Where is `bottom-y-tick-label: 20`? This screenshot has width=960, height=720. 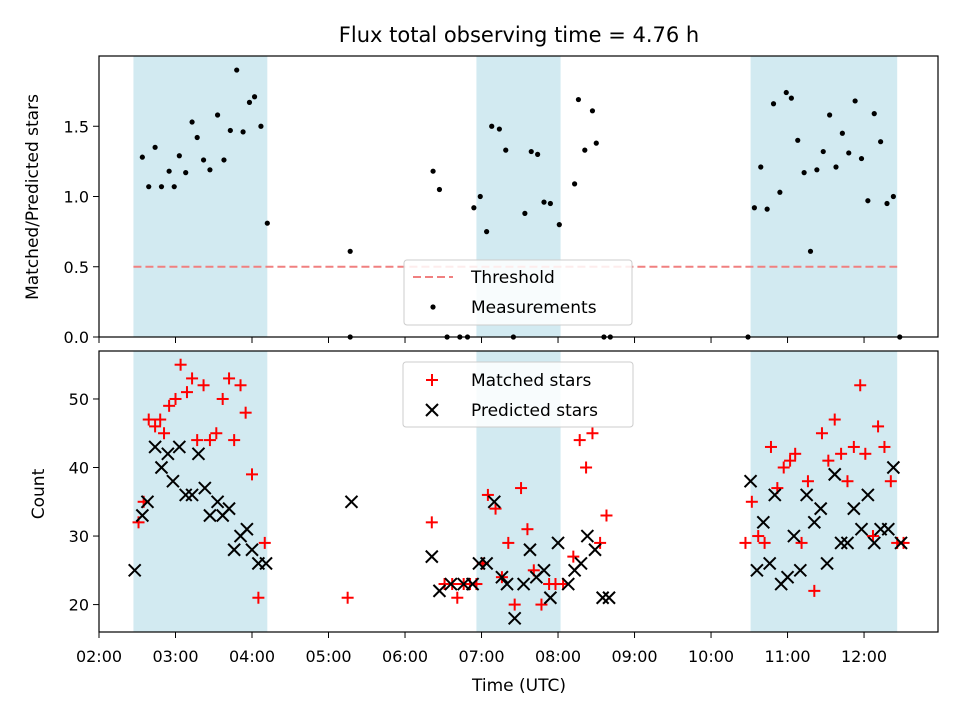
bottom-y-tick-label: 20 is located at coordinates (79, 605).